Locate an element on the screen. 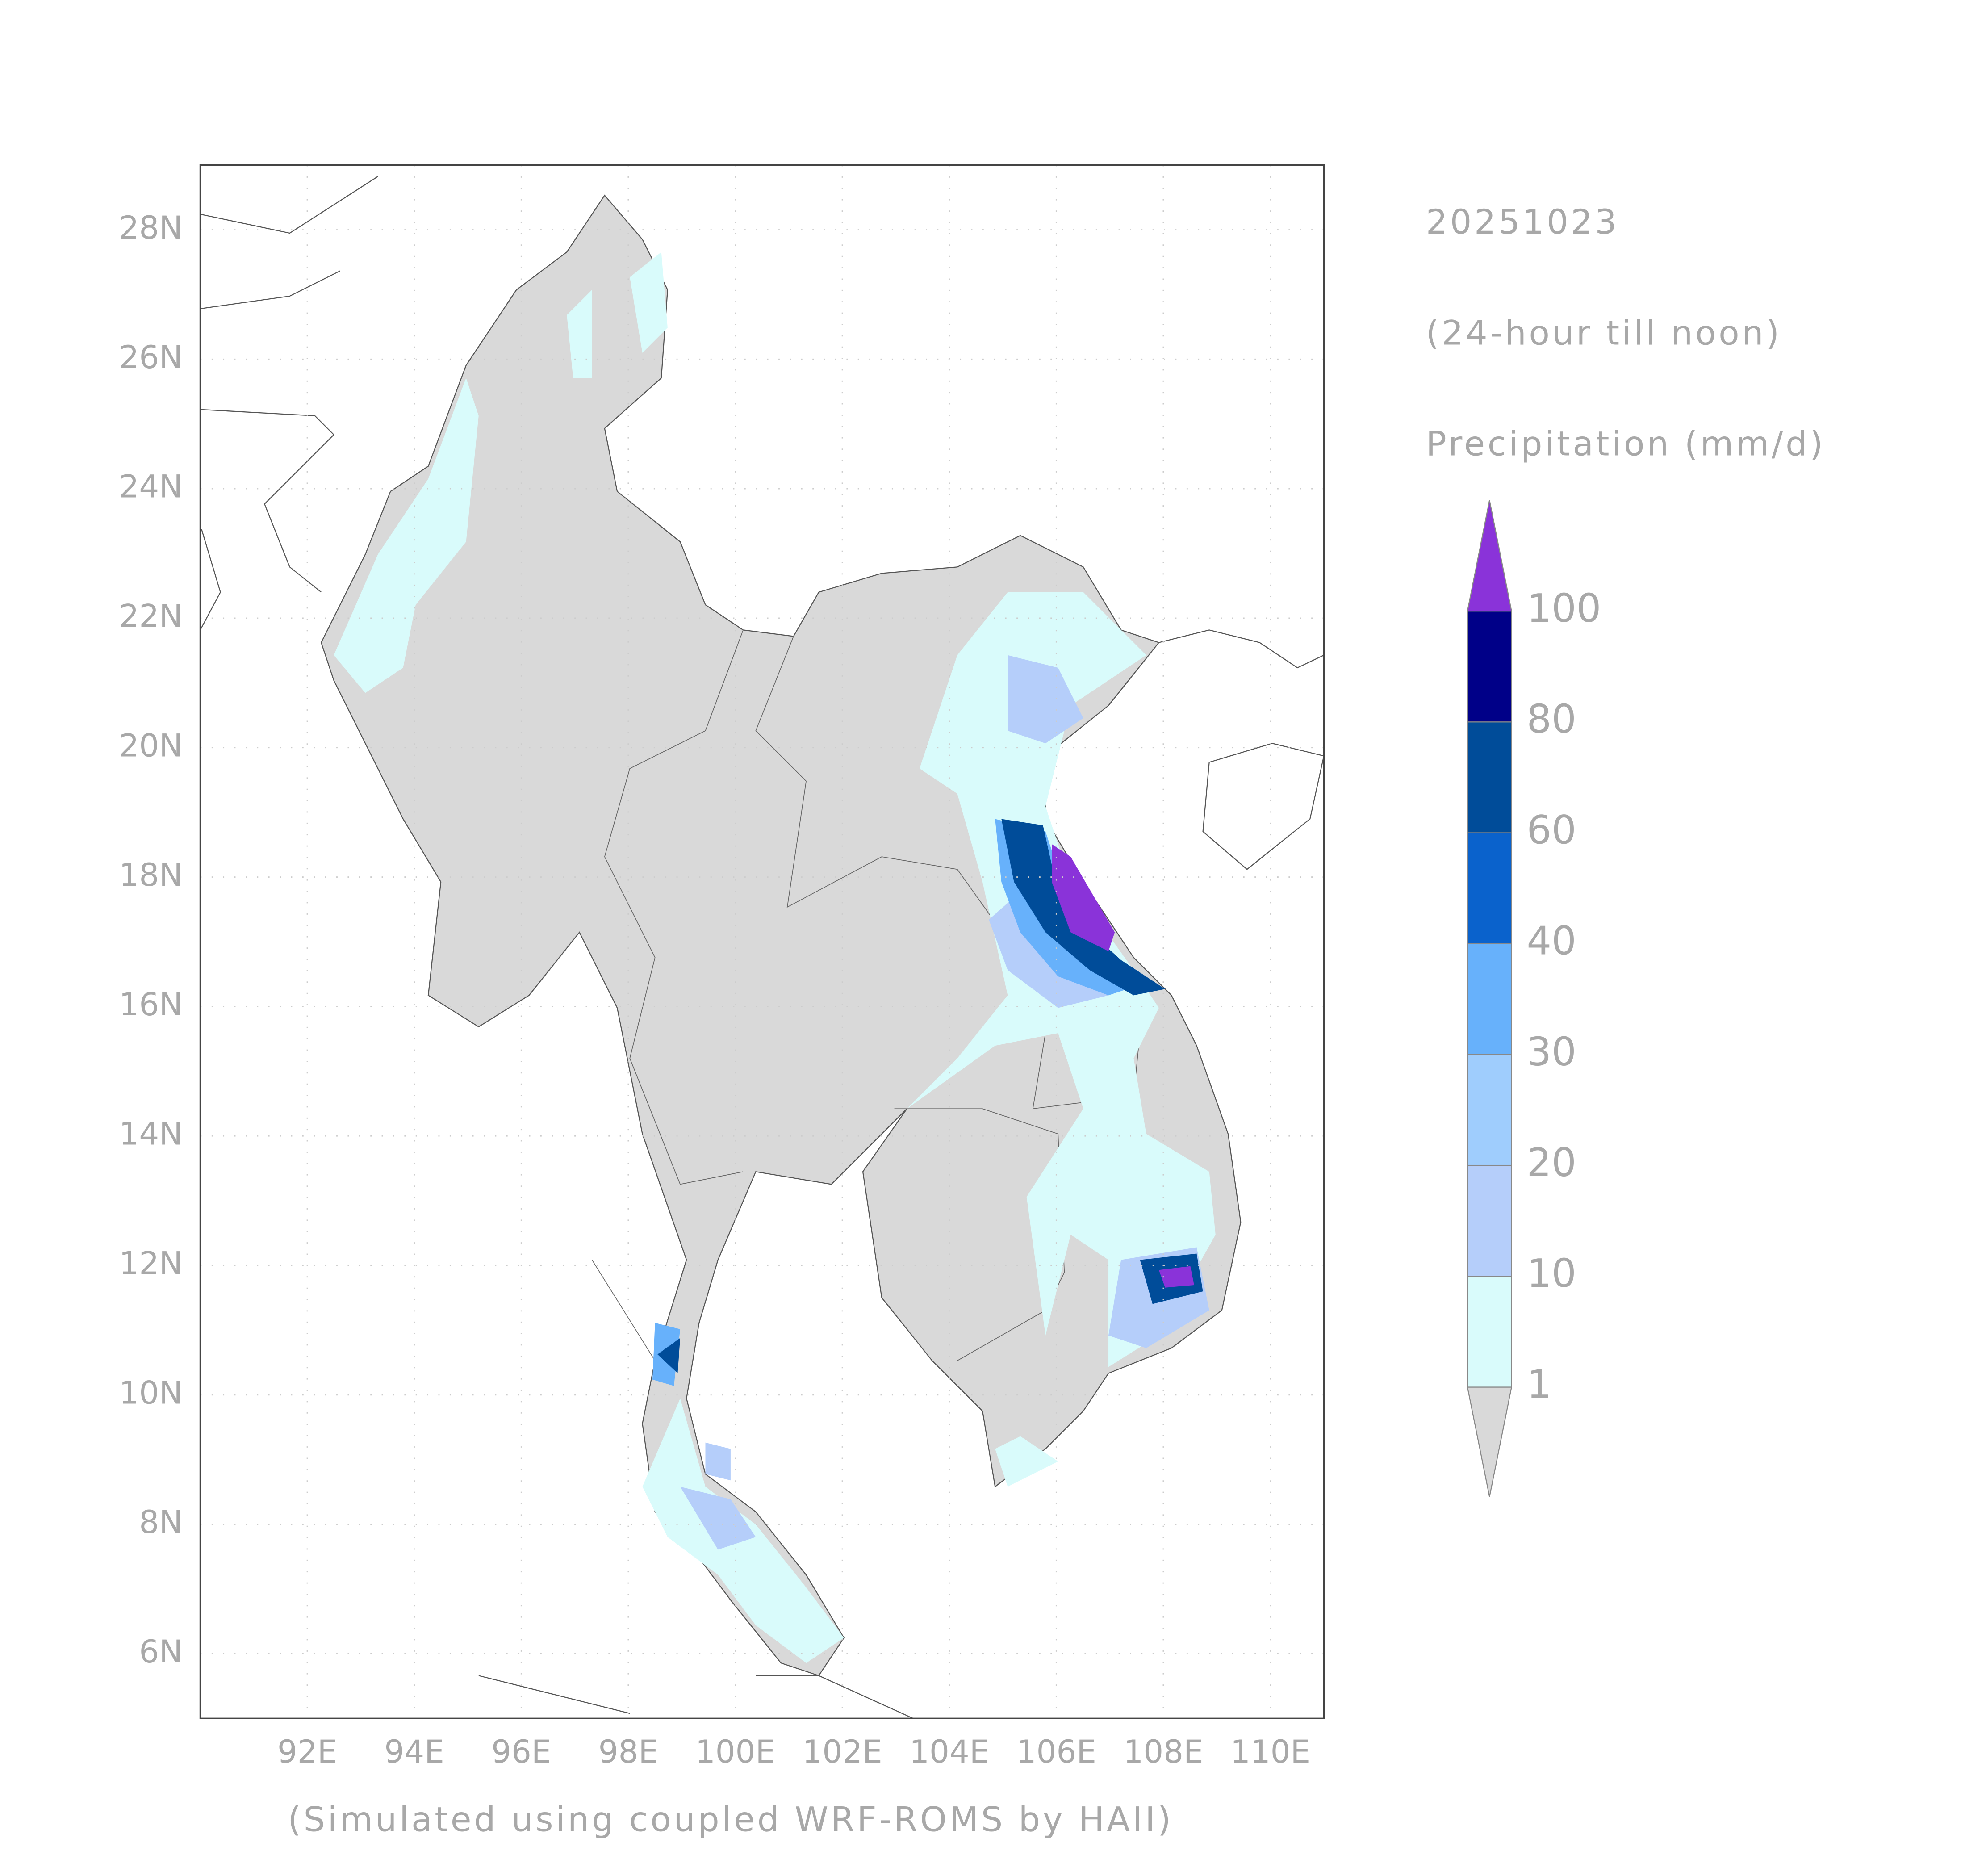  lat-tick-label: 6N is located at coordinates (161, 1651).